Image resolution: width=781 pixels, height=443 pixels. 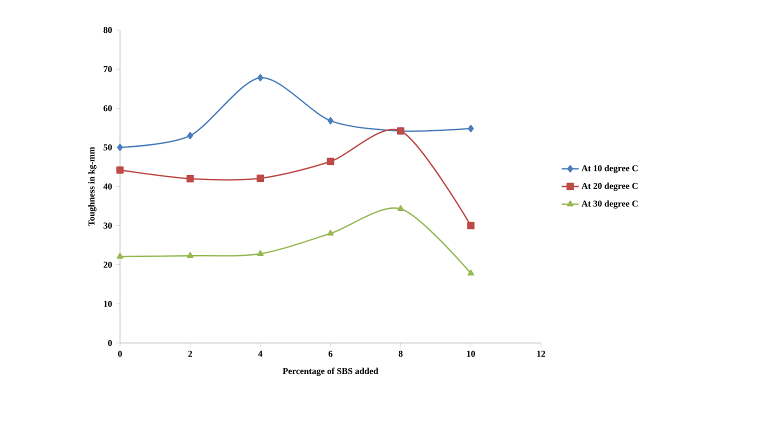 I want to click on legend-label: At 20 degree C, so click(x=610, y=186).